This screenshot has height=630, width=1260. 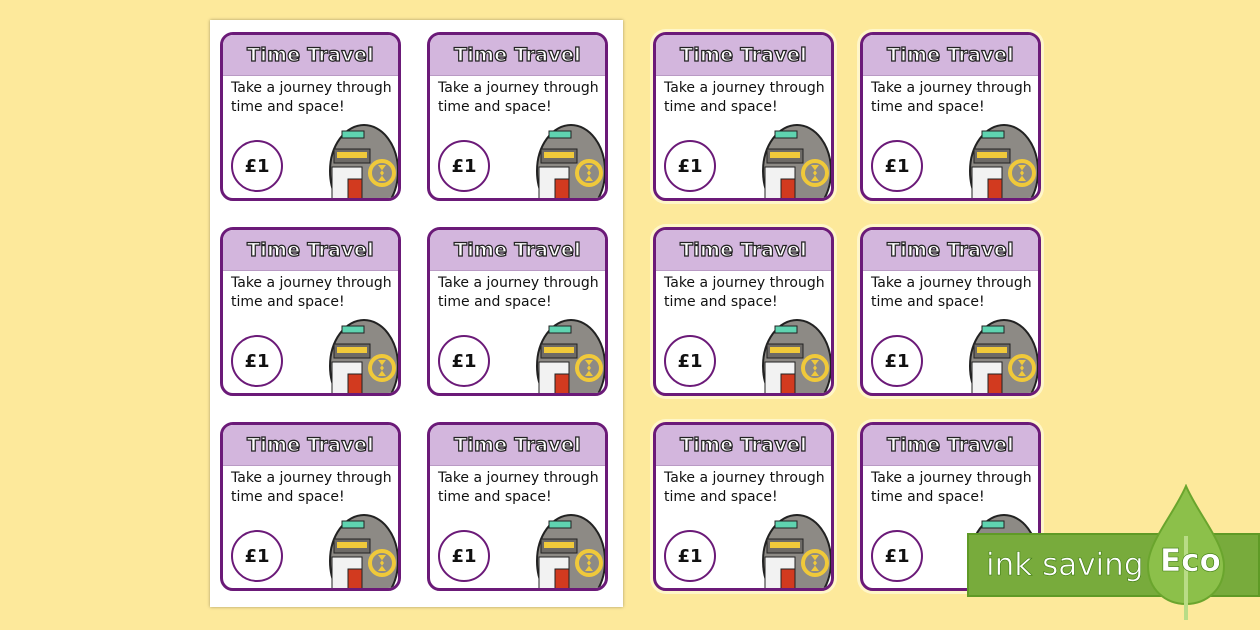 I want to click on leaf-icon, so click(x=1186, y=552).